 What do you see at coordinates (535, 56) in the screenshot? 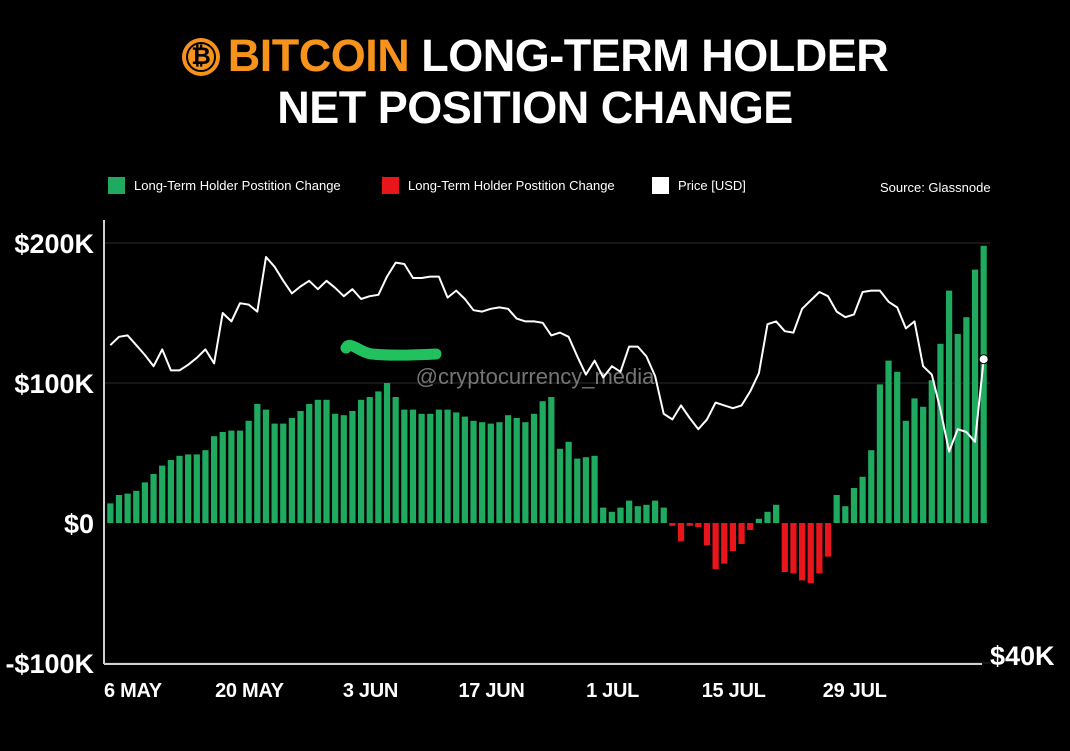
I see `title-line-1: ₿ BITCOIN LONG-TERM HOLDER` at bounding box center [535, 56].